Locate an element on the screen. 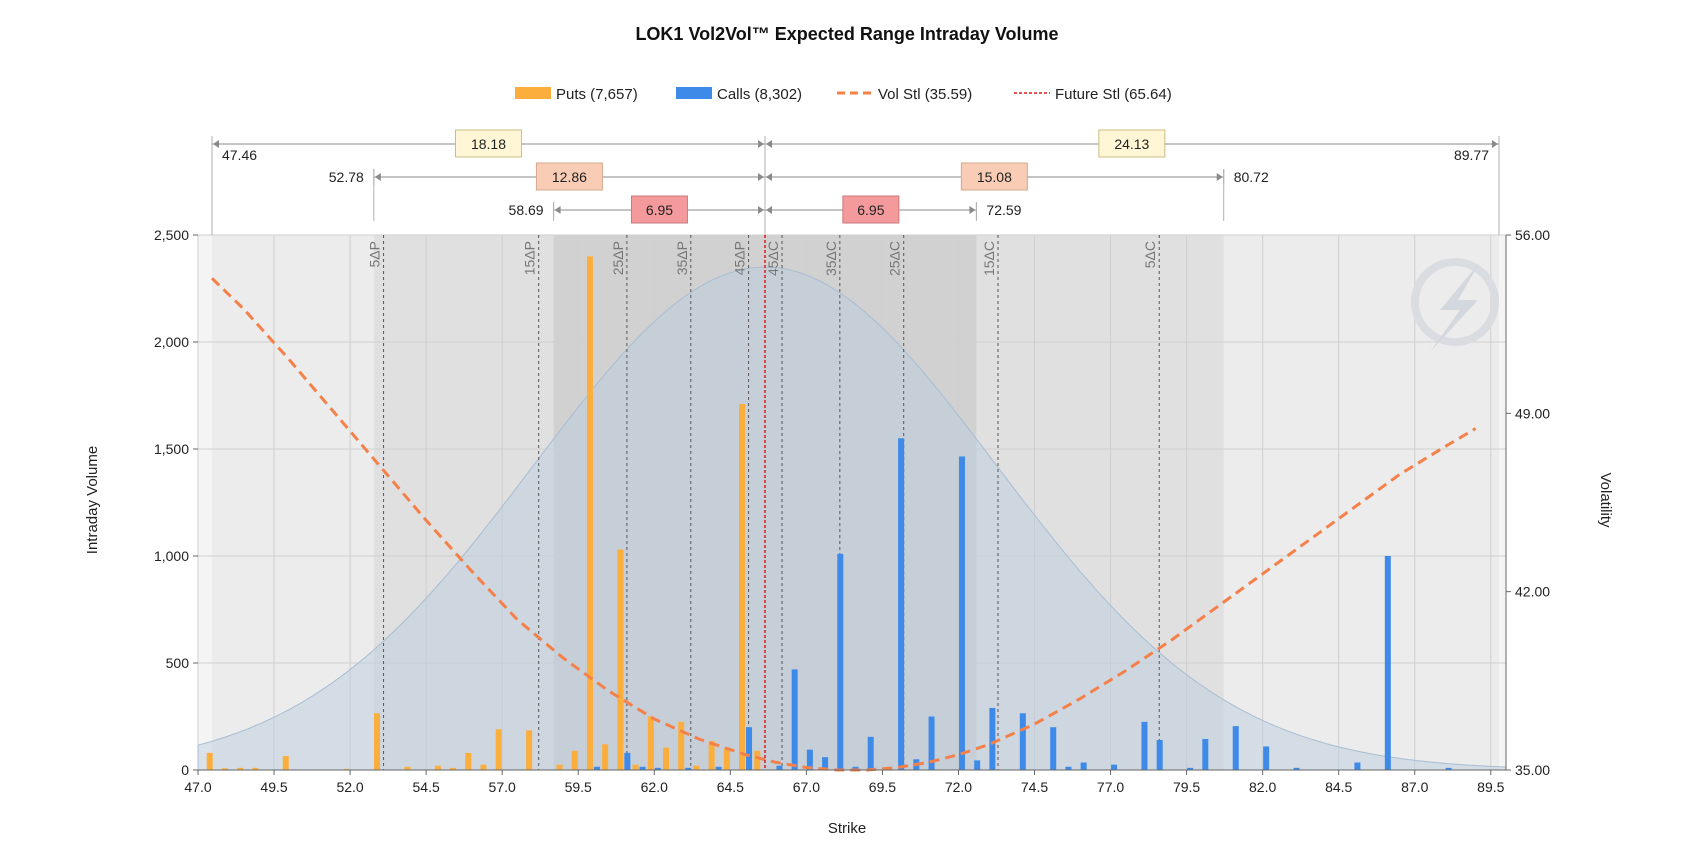 The height and width of the screenshot is (849, 1695). x-axis-title: Strike is located at coordinates (847, 828).